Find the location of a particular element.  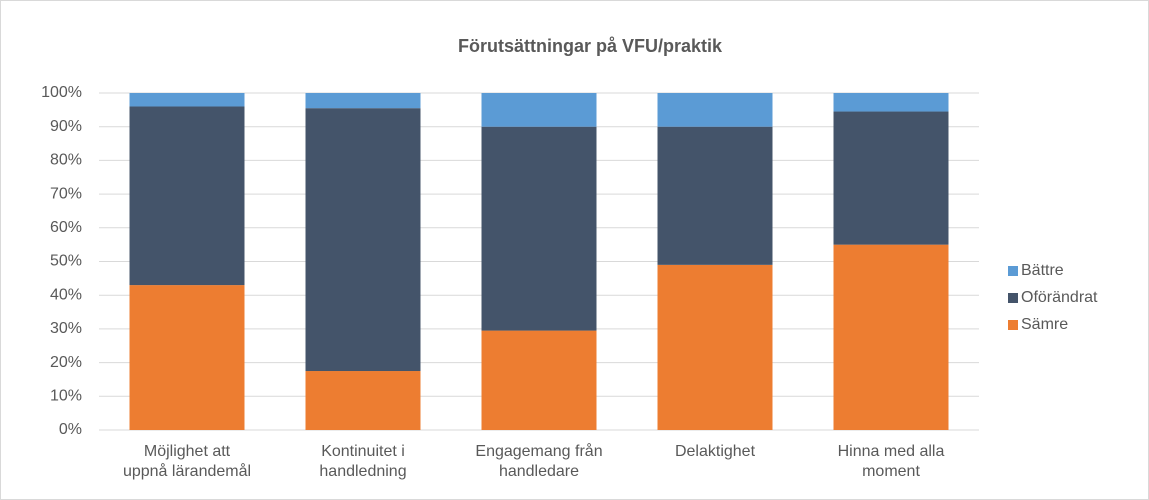

y-tick-label: 20% is located at coordinates (66, 362).